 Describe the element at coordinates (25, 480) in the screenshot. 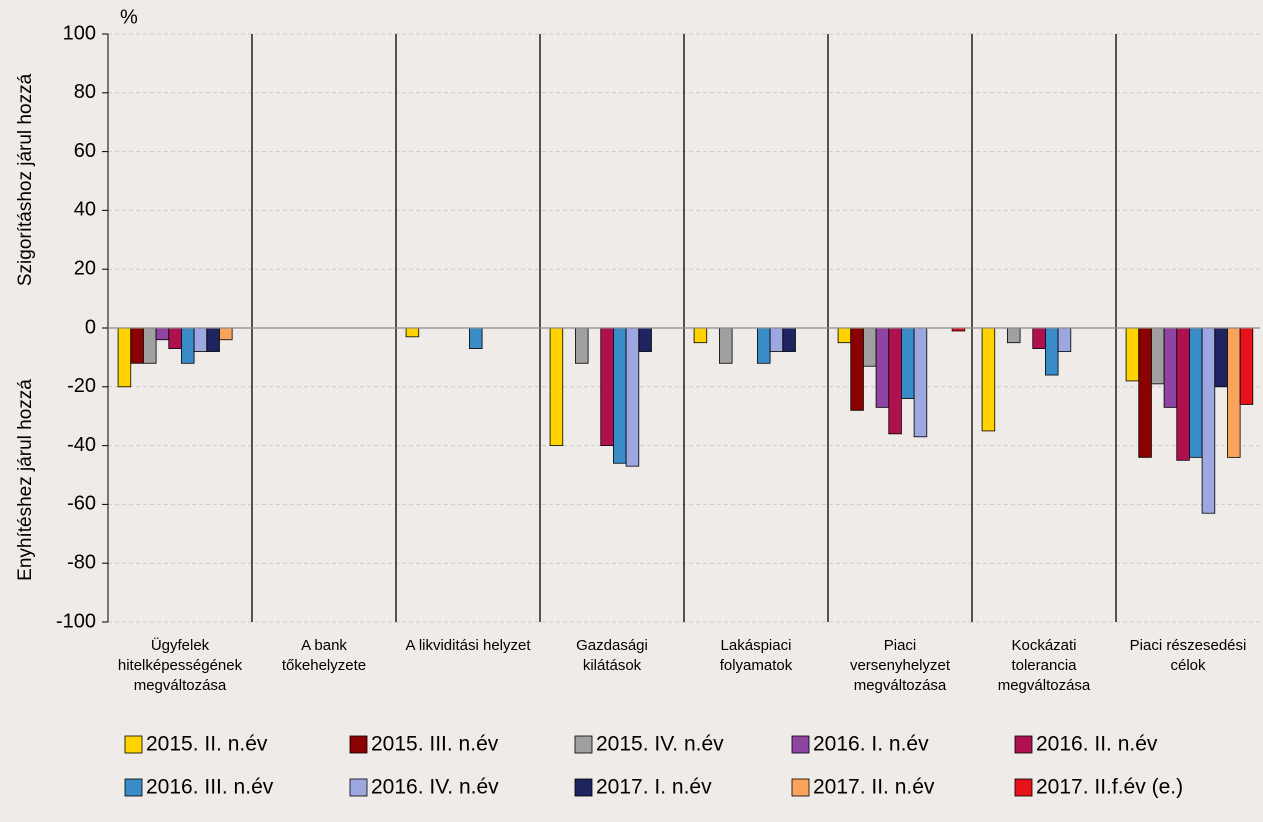

I see `y-axis-label: Enyhítéshez járul hozzá` at that location.